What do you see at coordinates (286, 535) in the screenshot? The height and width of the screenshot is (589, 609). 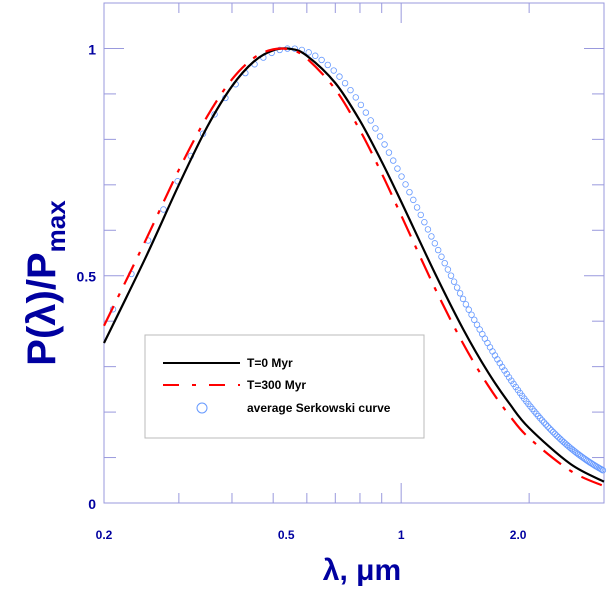 I see `x-tick-label: 0.5` at bounding box center [286, 535].